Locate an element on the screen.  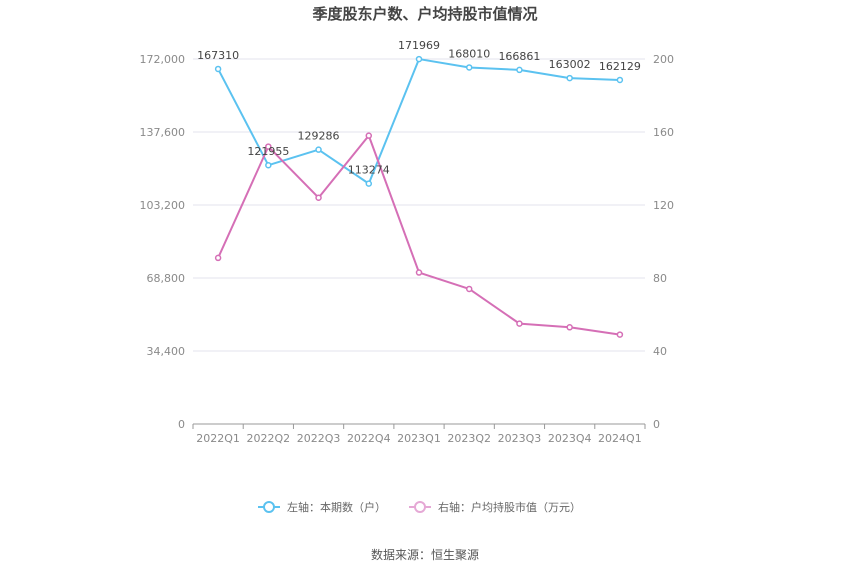
right-tick-label: 200 is located at coordinates (663, 59).